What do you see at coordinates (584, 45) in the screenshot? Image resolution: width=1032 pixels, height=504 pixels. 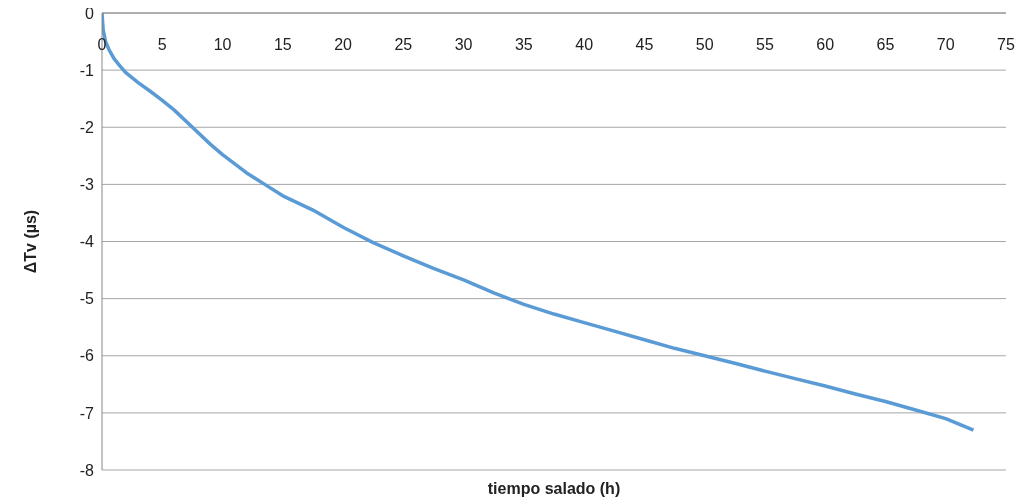 I see `x-tick-label: 40` at bounding box center [584, 45].